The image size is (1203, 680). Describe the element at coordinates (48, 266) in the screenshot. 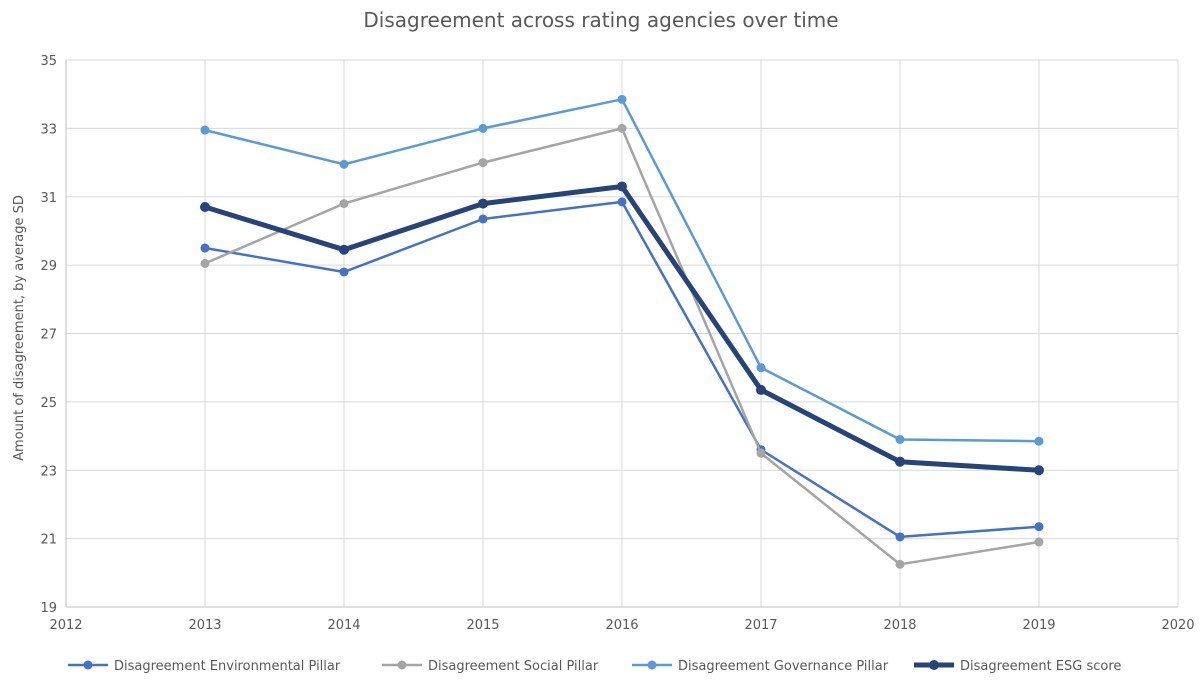

I see `y-tick-label: 29` at that location.